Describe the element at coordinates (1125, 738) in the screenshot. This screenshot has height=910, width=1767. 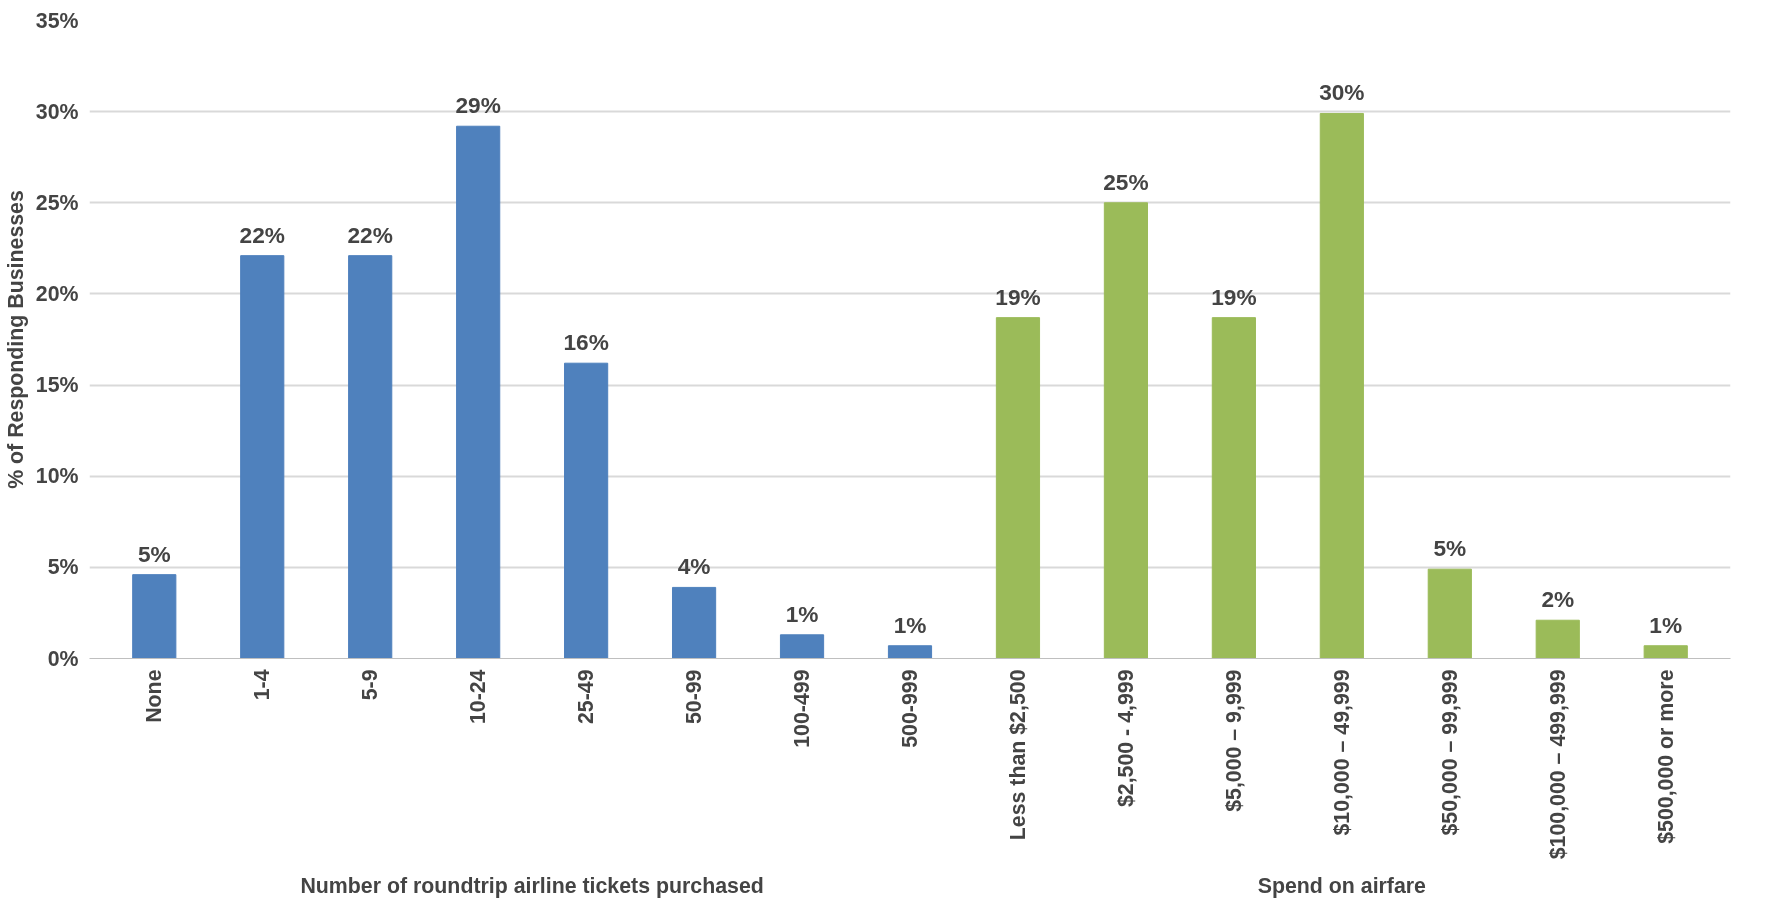
I see `x-tick-label: $2,500 - 4,999` at that location.